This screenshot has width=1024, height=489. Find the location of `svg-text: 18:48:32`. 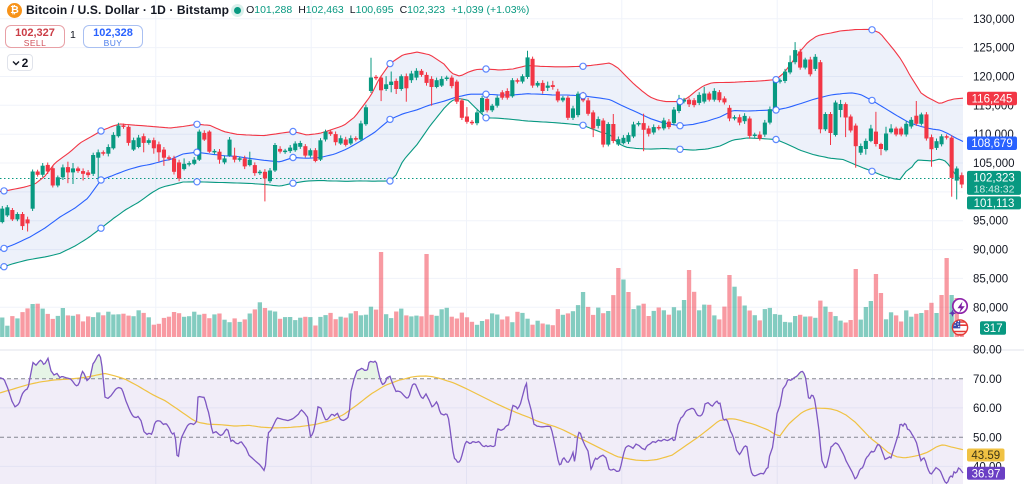

svg-text: 18:48:32 is located at coordinates (994, 189).